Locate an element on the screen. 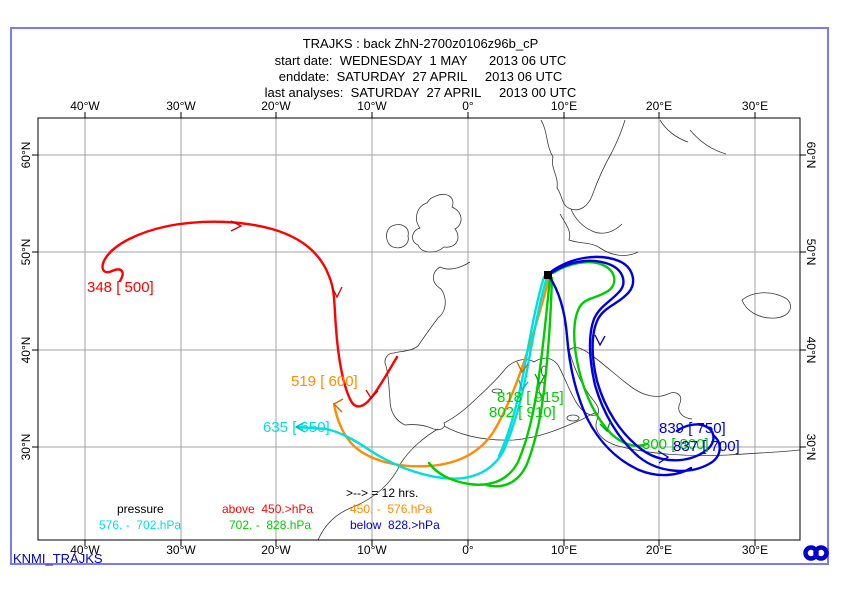 Image resolution: width=841 pixels, height=595 pixels. lon-label-bottom-20w: 20°W is located at coordinates (276, 550).